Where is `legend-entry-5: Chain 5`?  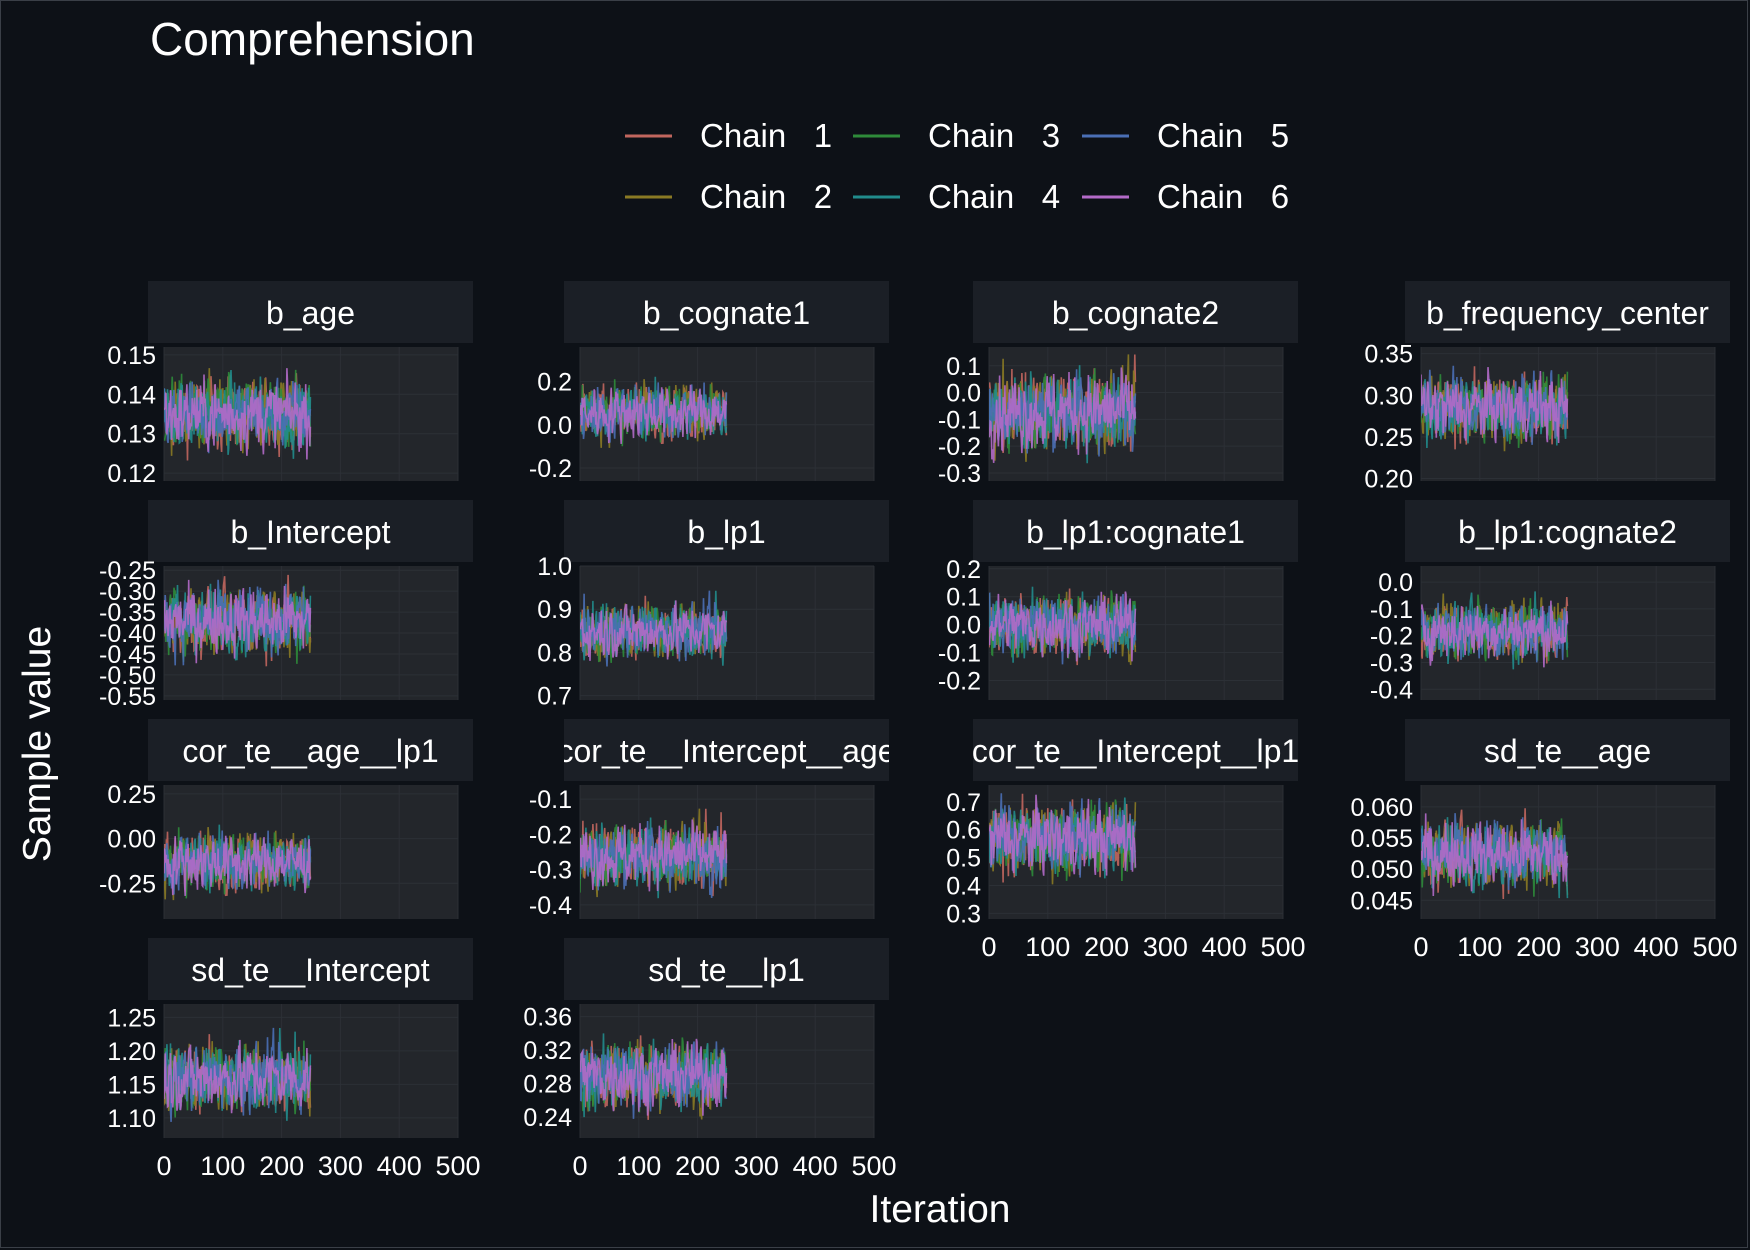
legend-entry-5: Chain 5 is located at coordinates (1185, 135).